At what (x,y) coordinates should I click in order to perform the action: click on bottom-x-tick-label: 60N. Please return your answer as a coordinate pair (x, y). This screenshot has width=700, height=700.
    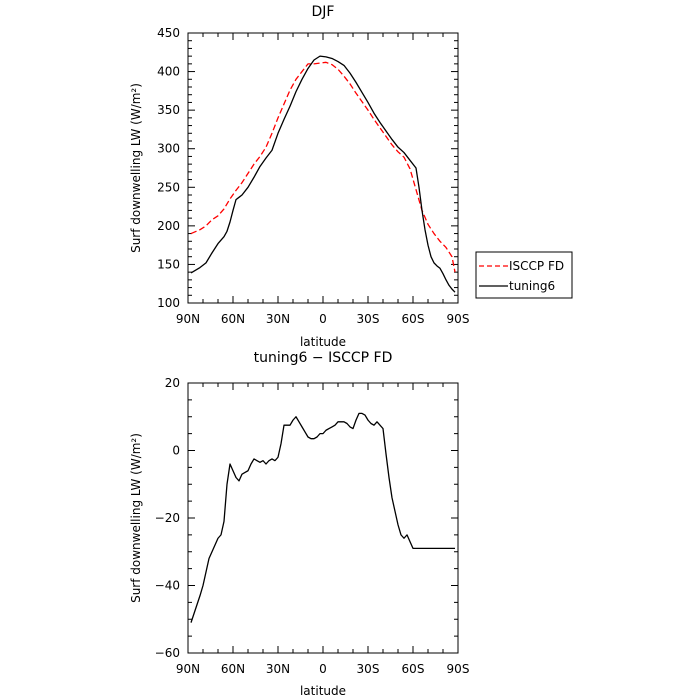
    Looking at the image, I should click on (233, 669).